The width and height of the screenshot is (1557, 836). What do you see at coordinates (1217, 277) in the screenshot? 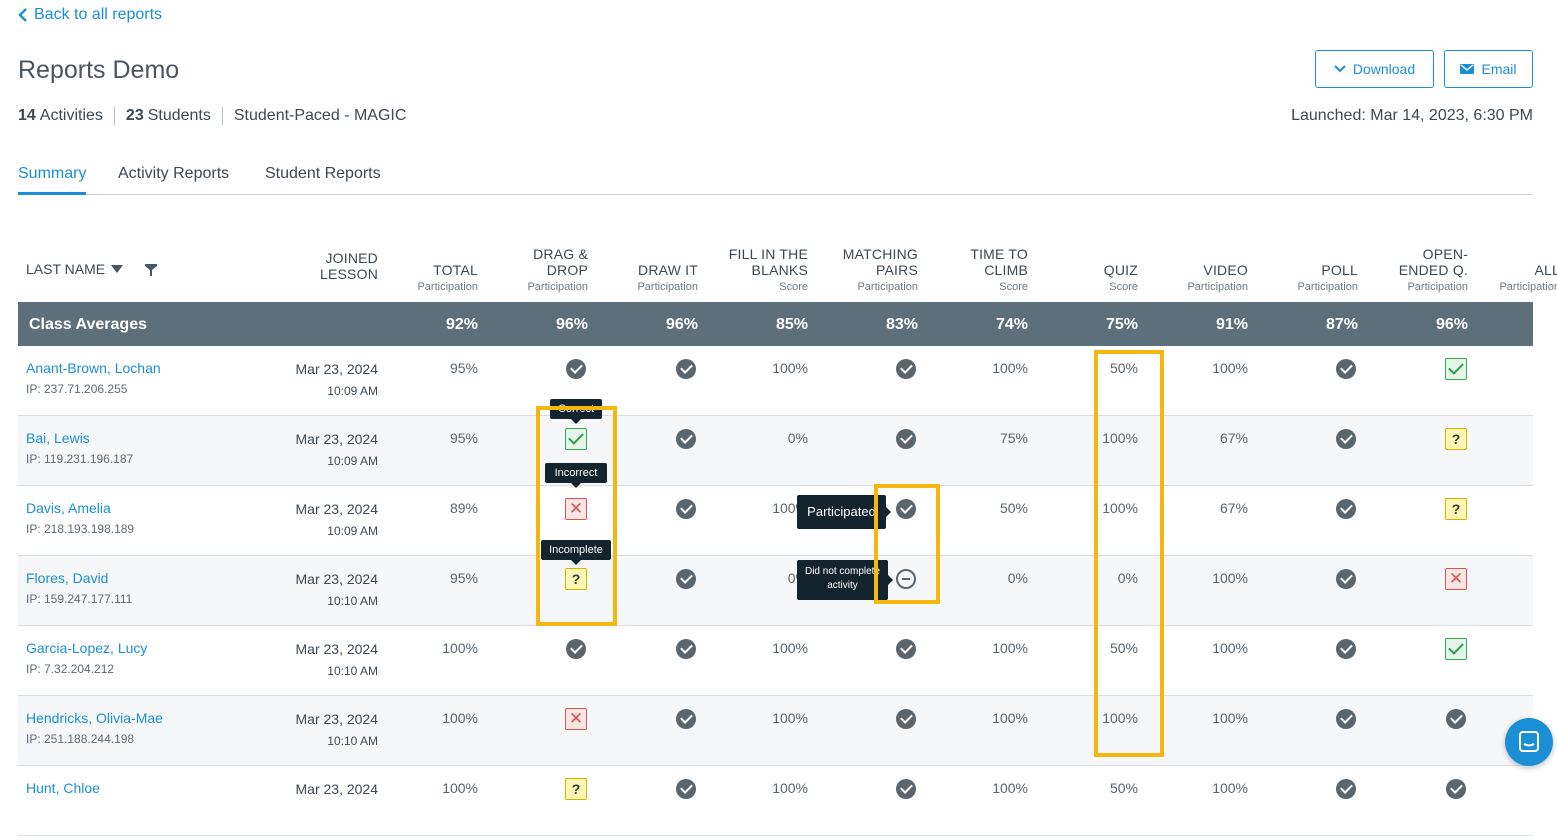
I see `column-header: VIDEO Participation` at bounding box center [1217, 277].